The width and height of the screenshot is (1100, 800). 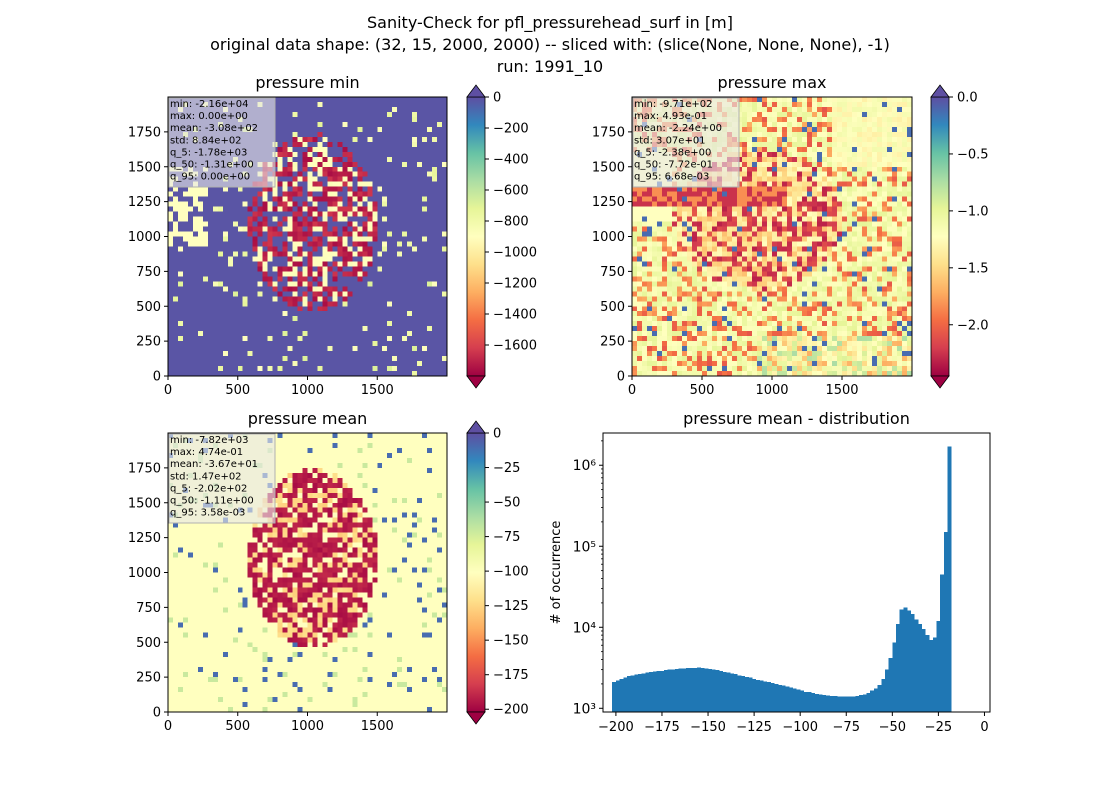 I want to click on colorbar-extend-max, so click(x=476, y=427).